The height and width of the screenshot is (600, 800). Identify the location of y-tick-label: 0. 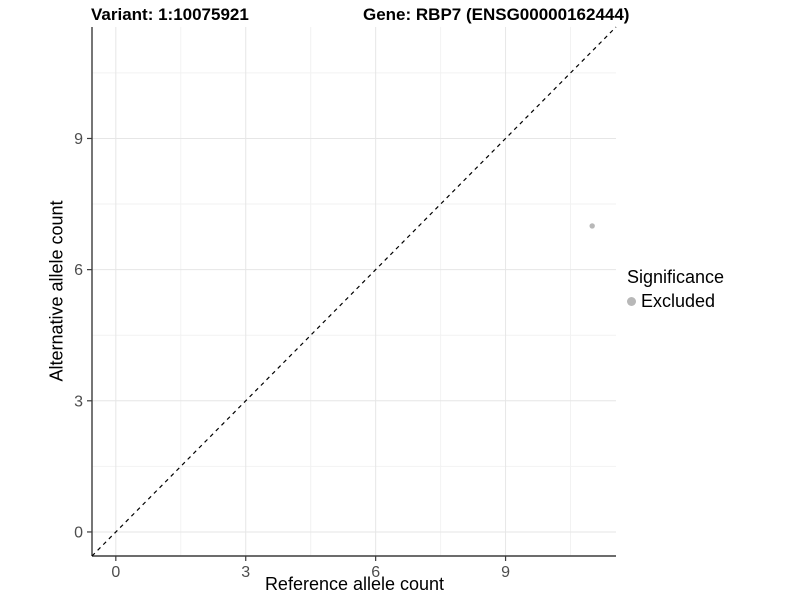
(78, 532).